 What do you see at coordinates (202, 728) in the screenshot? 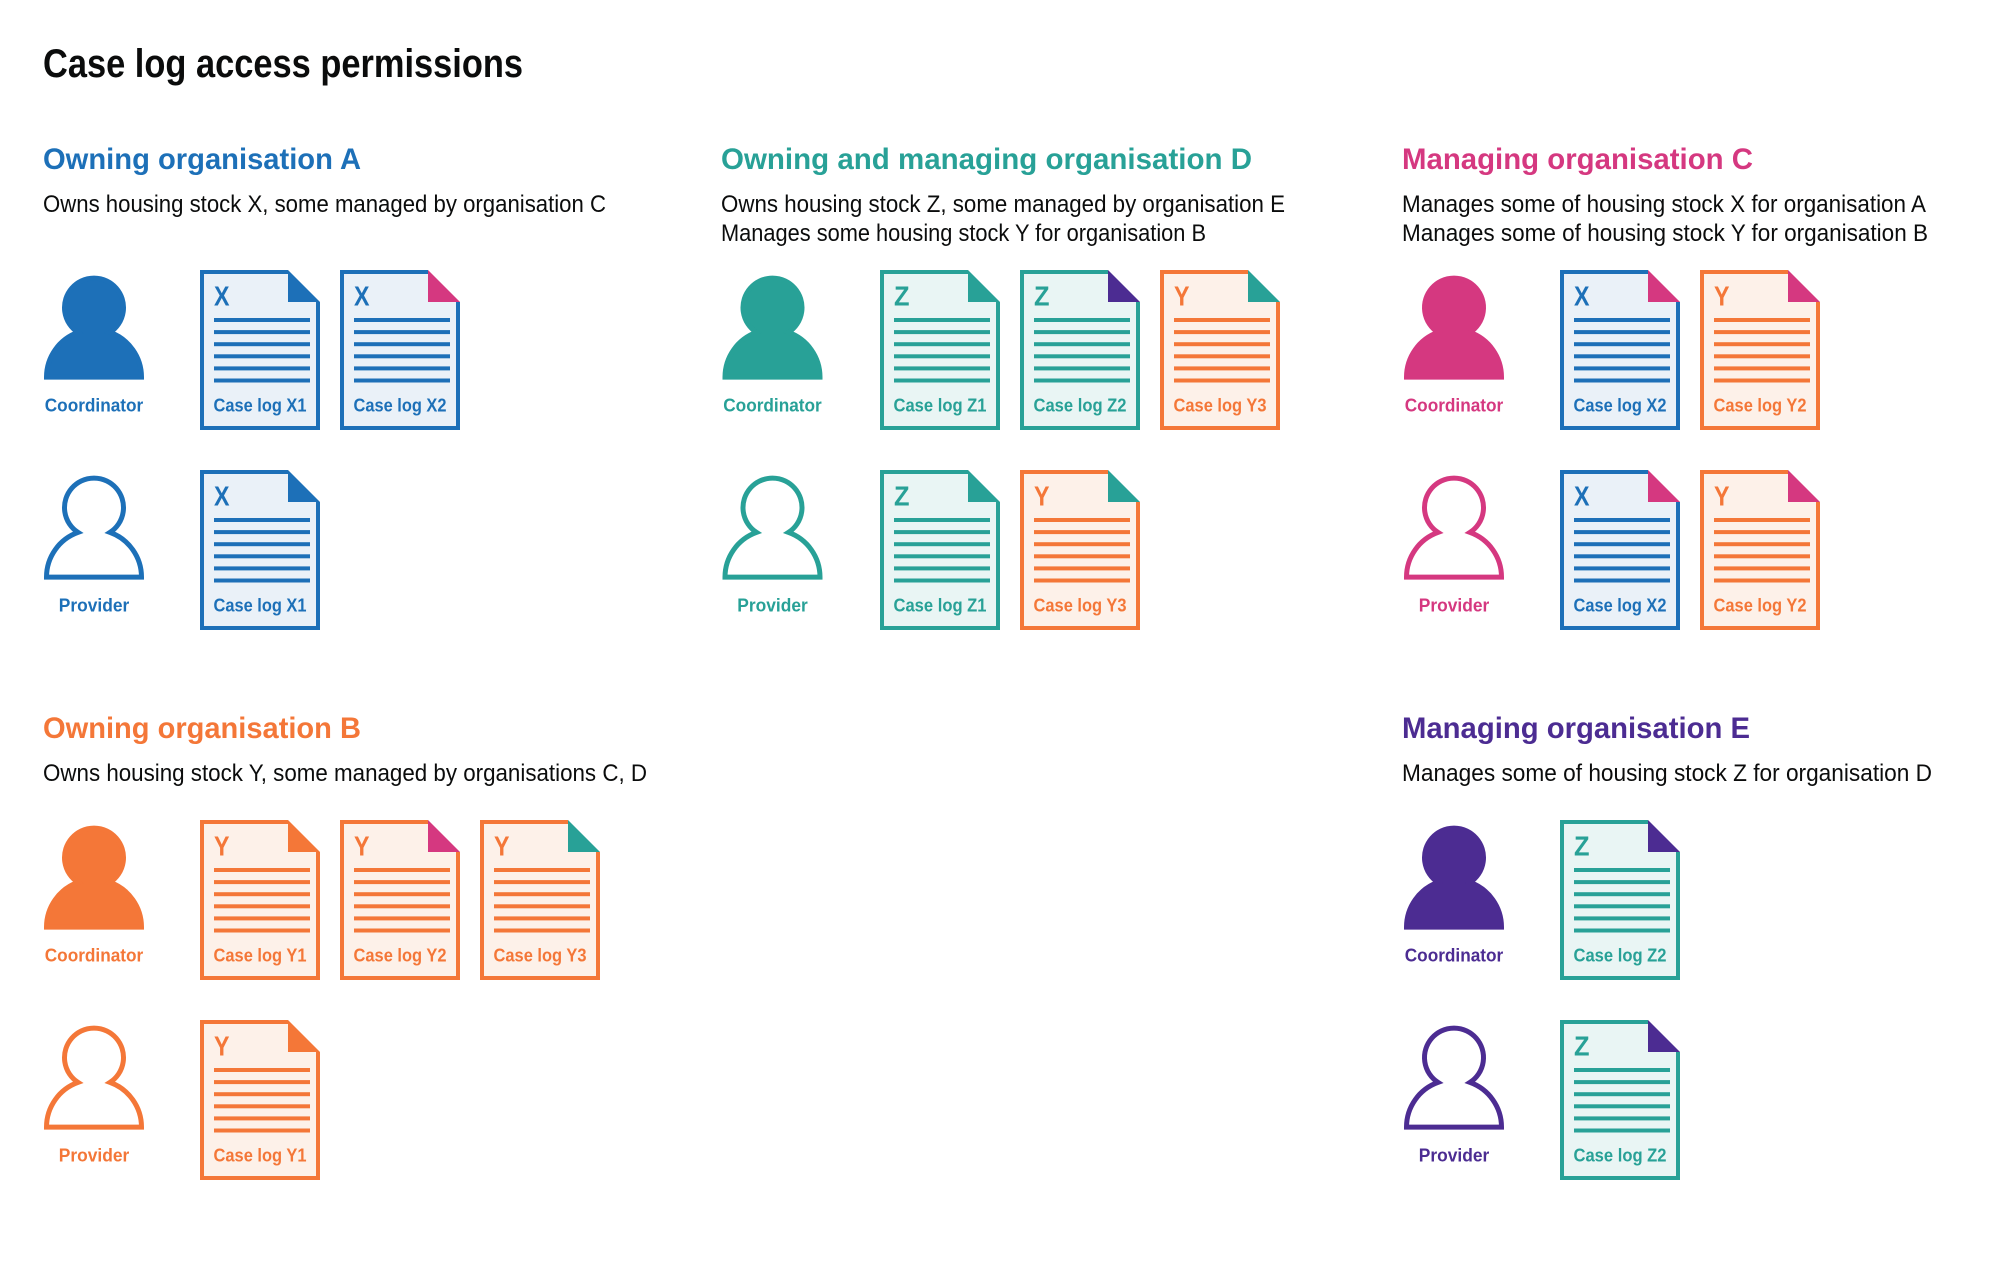
I see `svg-text: Owning organisation B` at bounding box center [202, 728].